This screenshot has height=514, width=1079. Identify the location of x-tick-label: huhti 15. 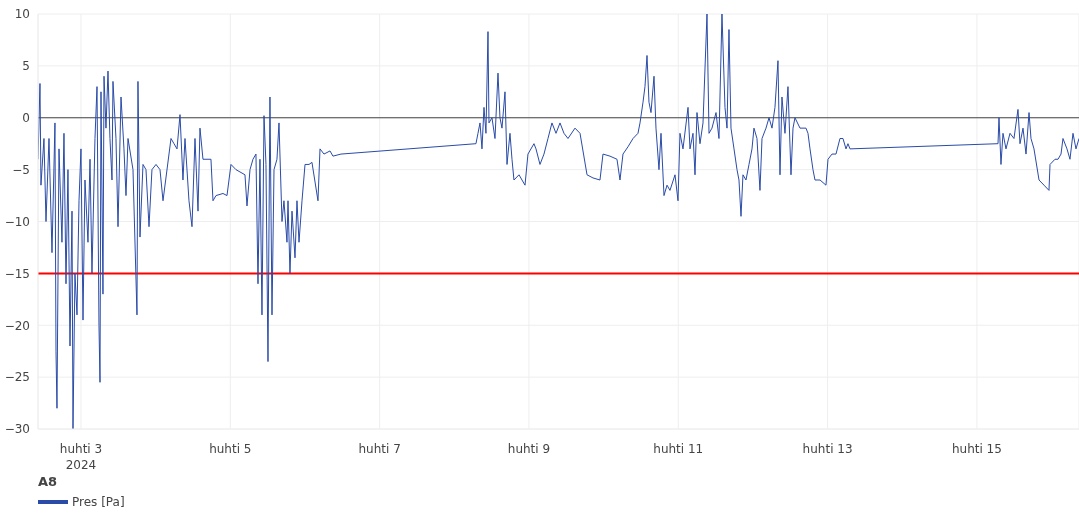
(976, 449).